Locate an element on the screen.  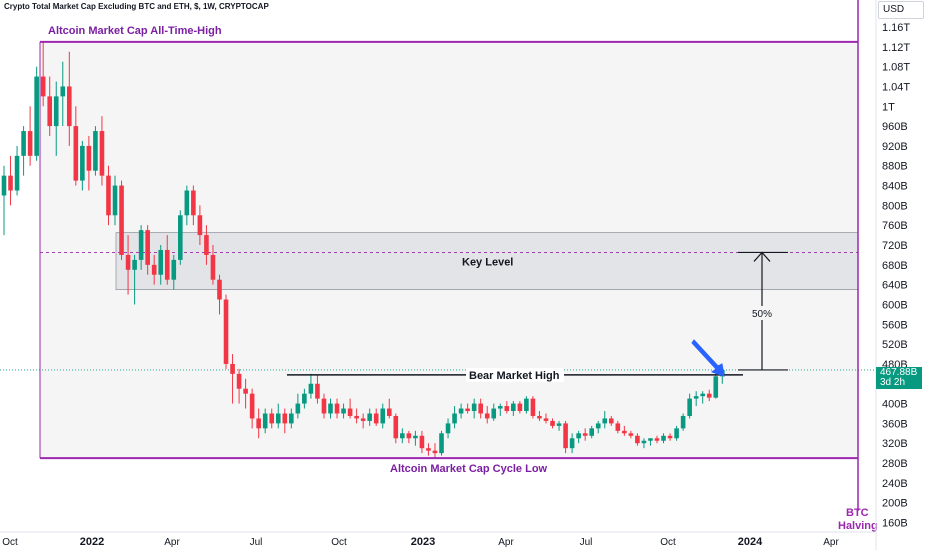
last-price-tag: 467.88B 3d 2h is located at coordinates (899, 378).